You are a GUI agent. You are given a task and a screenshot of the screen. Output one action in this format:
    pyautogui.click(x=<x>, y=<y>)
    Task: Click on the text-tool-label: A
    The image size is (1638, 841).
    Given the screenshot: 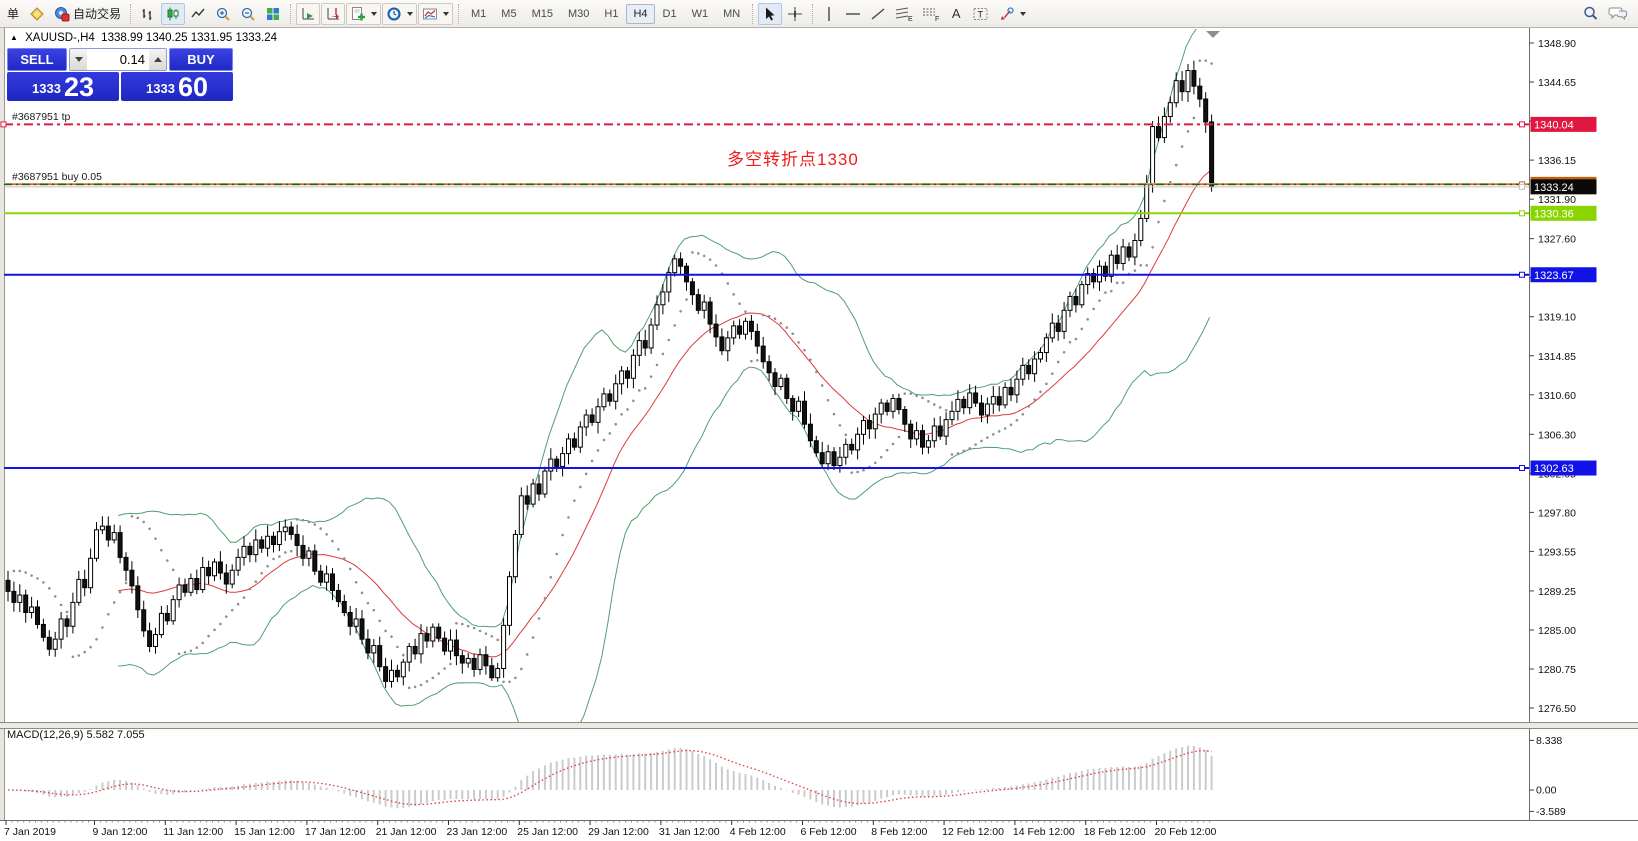 What is the action you would take?
    pyautogui.click(x=956, y=13)
    